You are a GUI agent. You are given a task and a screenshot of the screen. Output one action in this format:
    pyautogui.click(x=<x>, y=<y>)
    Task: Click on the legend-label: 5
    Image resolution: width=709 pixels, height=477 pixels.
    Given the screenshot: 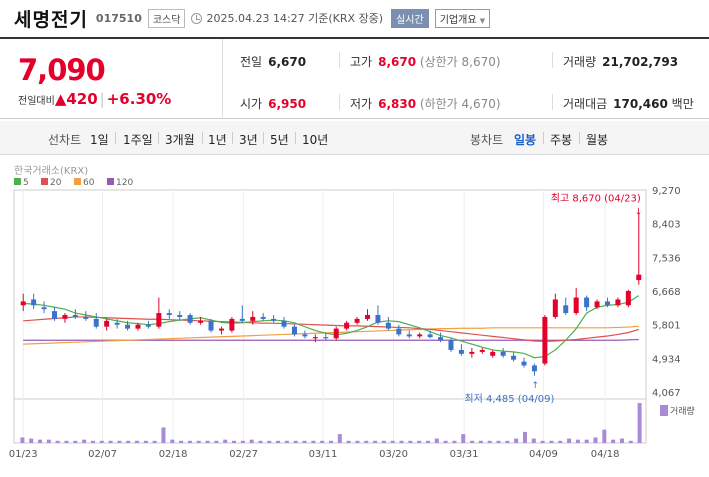 What is the action you would take?
    pyautogui.click(x=26, y=183)
    